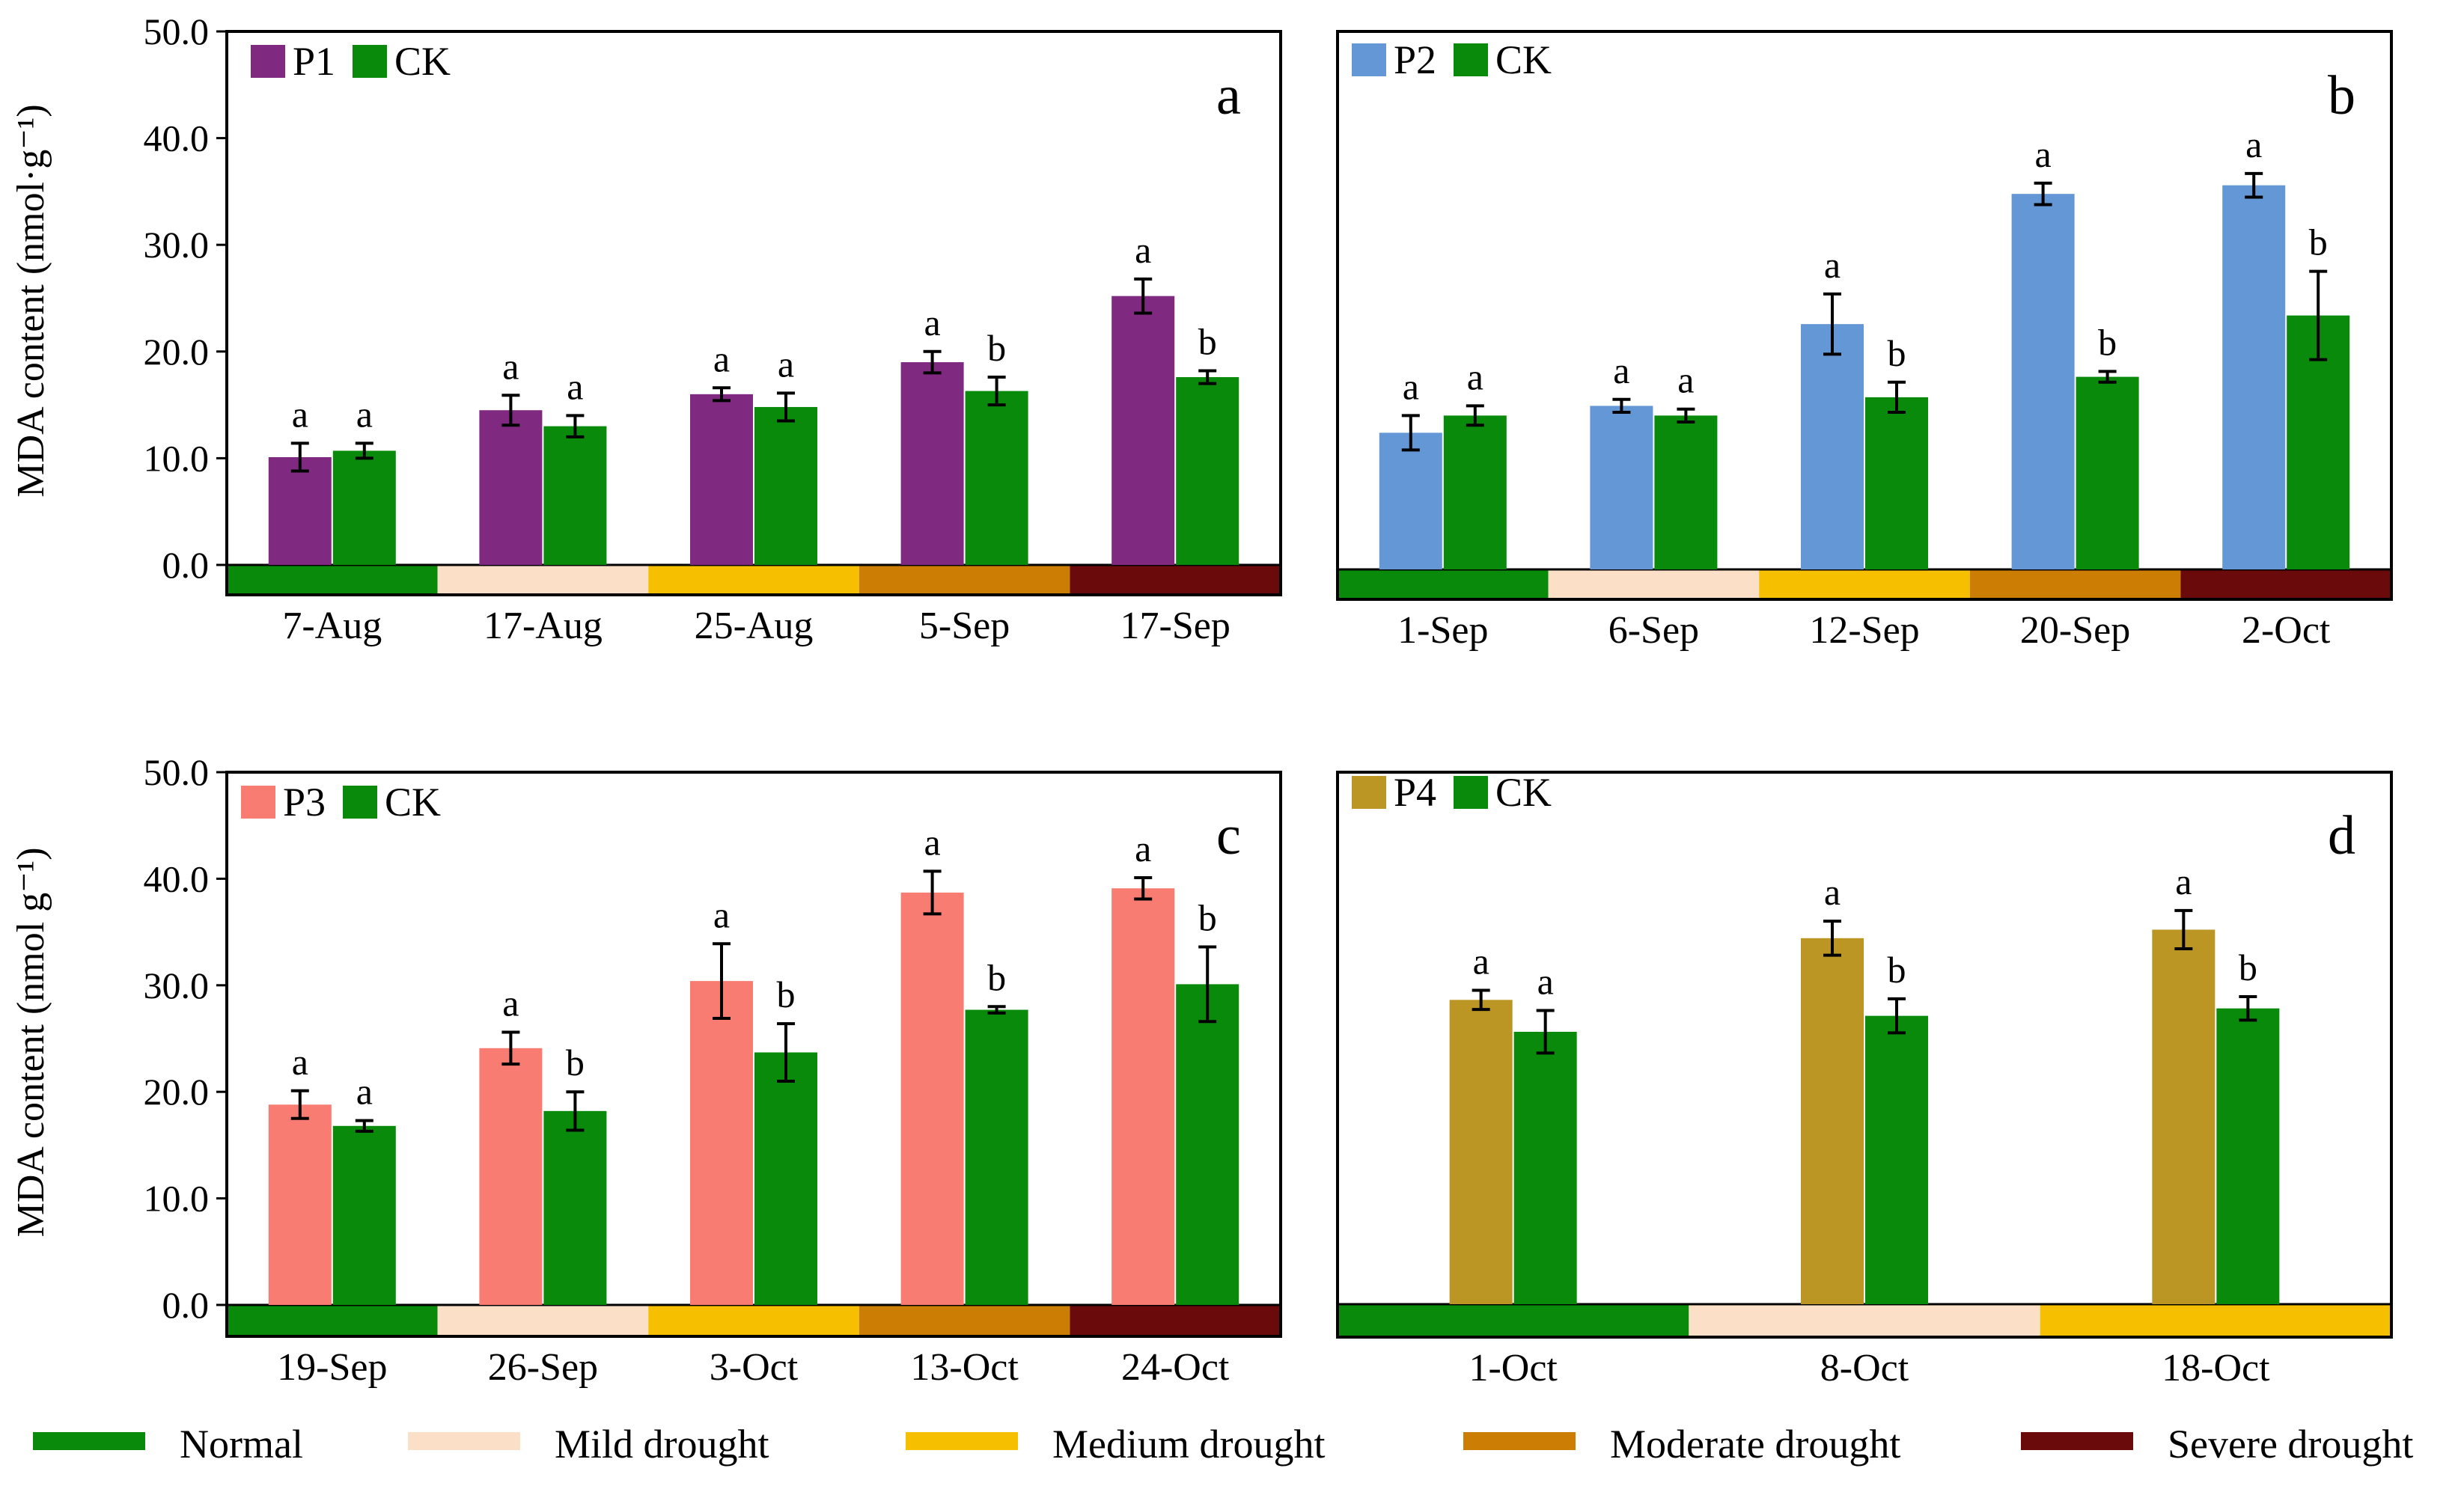  I want to click on y-tick-label: 40.0, so click(177, 138).